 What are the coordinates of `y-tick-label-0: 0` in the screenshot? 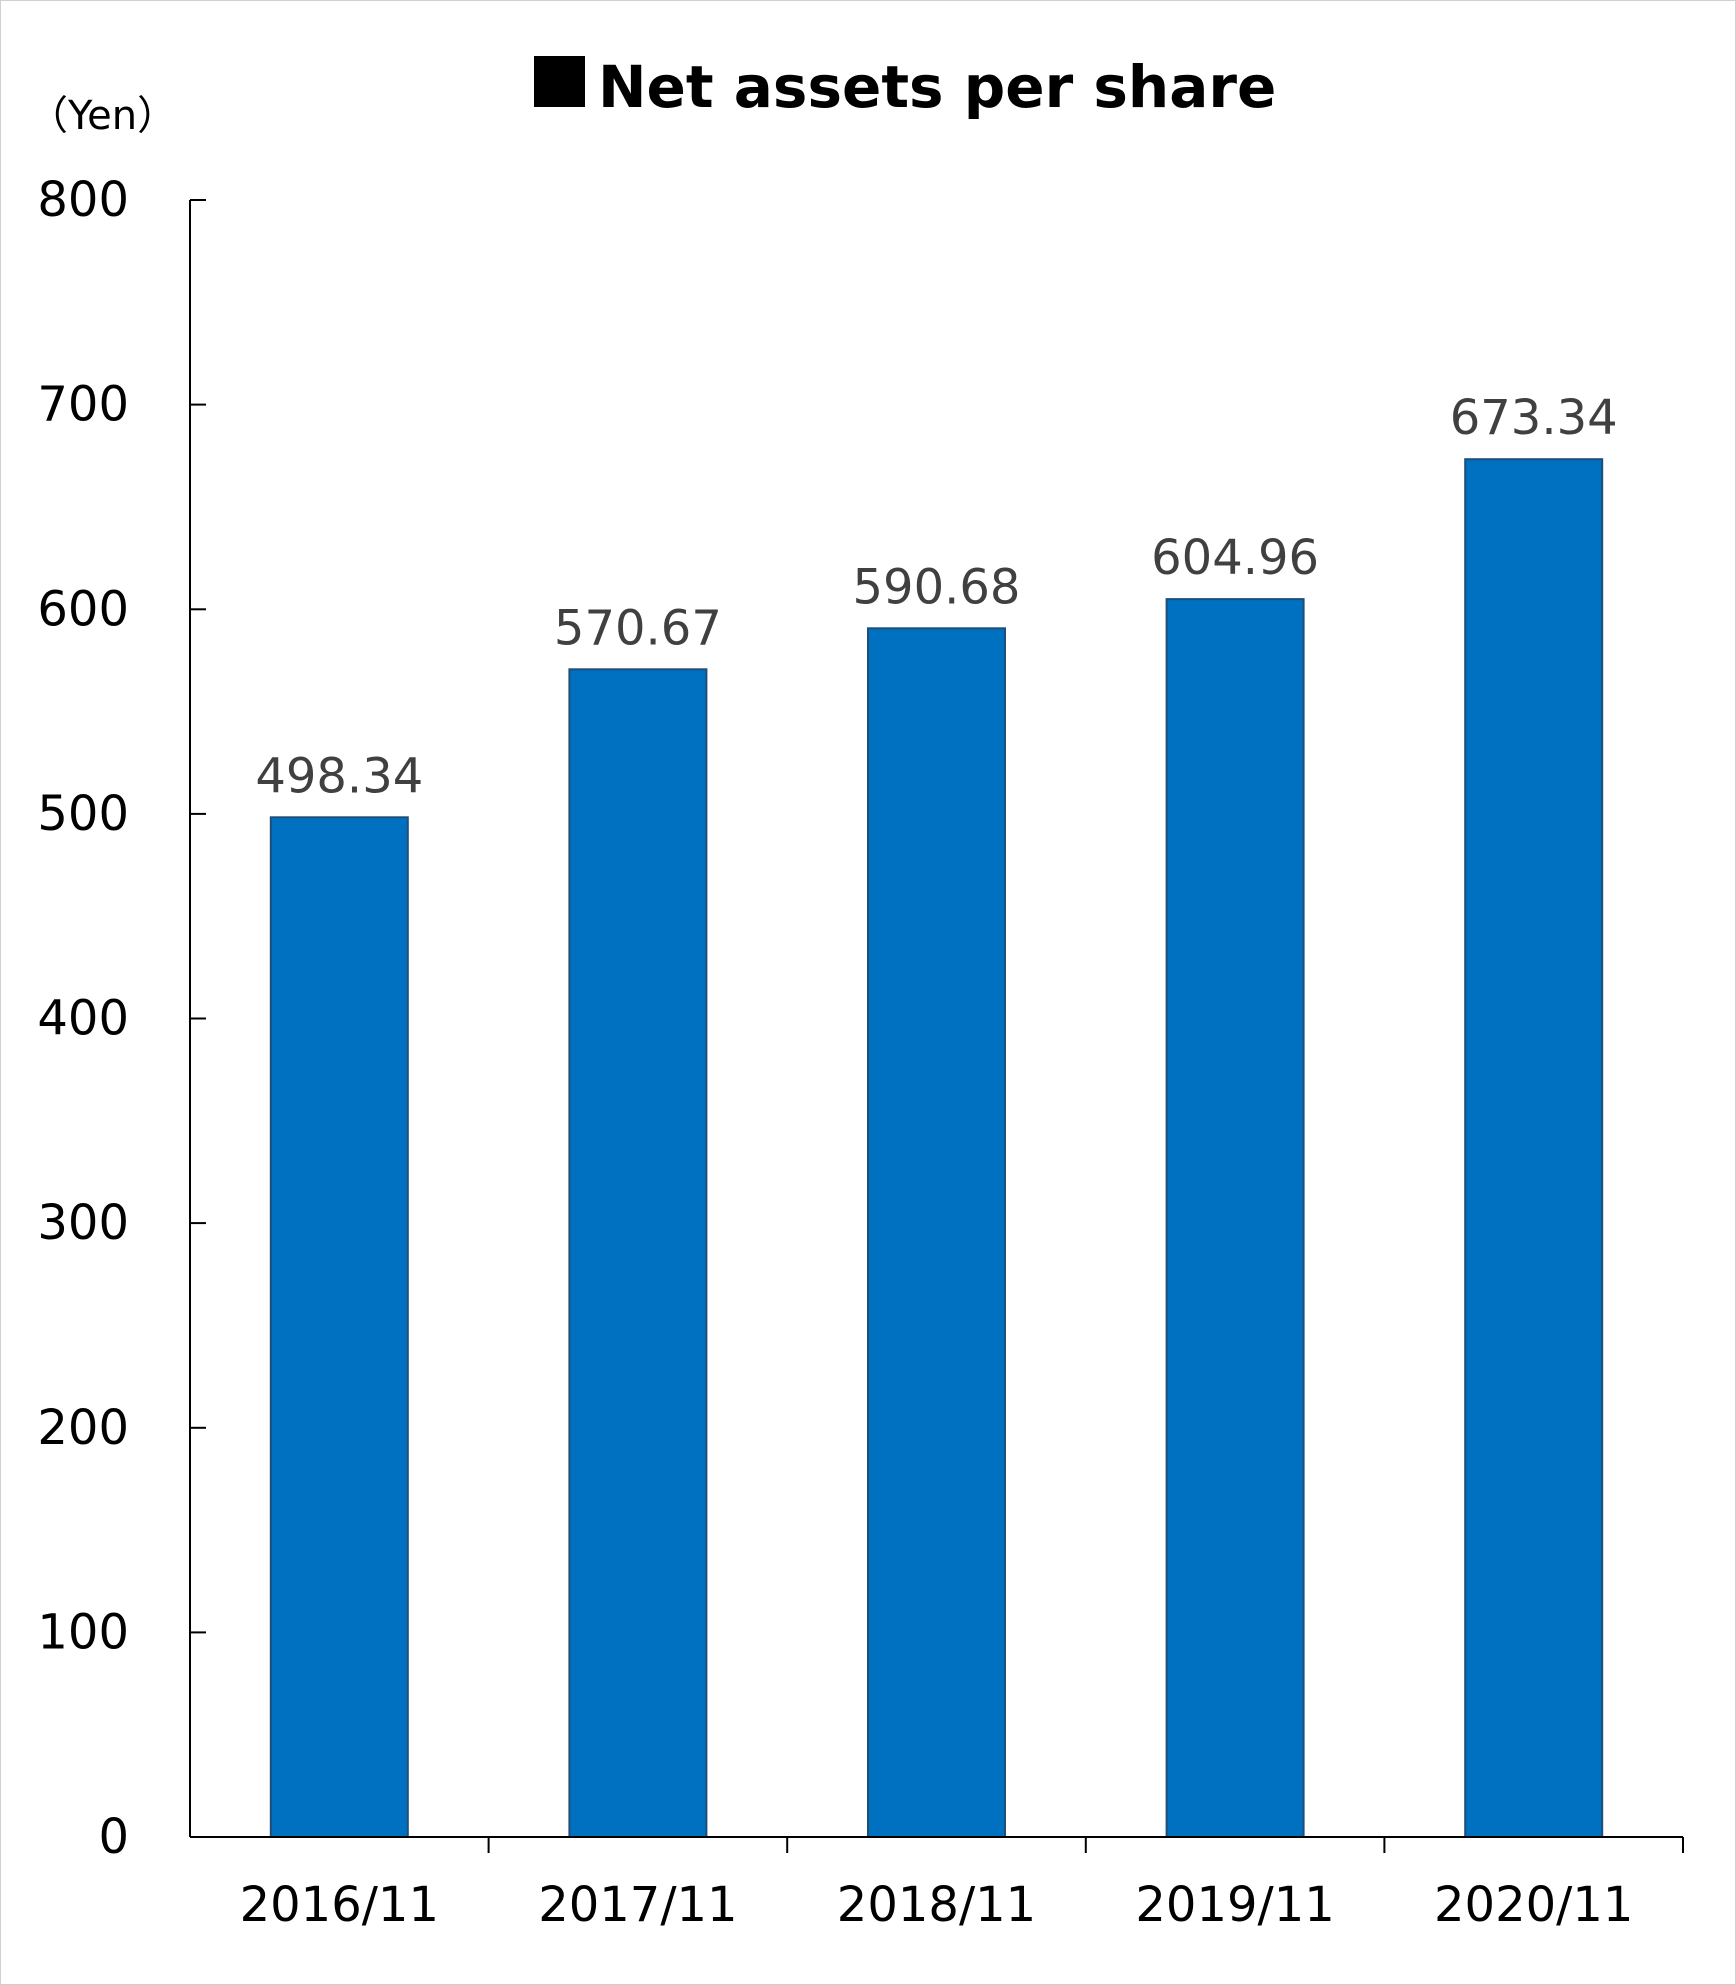 It's located at (113, 1837).